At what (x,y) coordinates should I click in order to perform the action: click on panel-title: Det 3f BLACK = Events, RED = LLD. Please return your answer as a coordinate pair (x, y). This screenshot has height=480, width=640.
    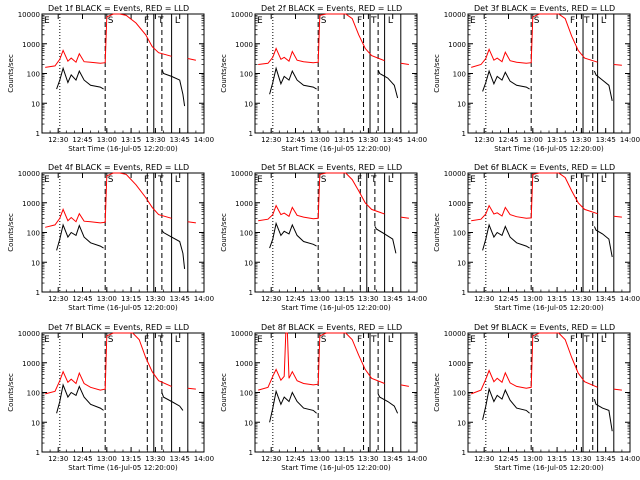
    Looking at the image, I should click on (544, 8).